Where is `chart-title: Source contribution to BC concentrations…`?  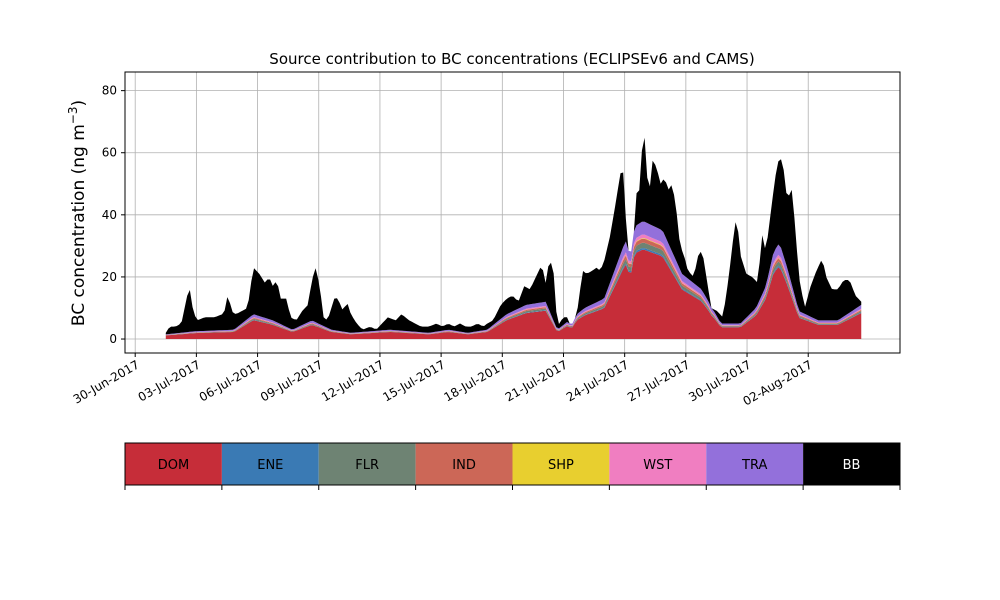 chart-title: Source contribution to BC concentrations… is located at coordinates (511, 59).